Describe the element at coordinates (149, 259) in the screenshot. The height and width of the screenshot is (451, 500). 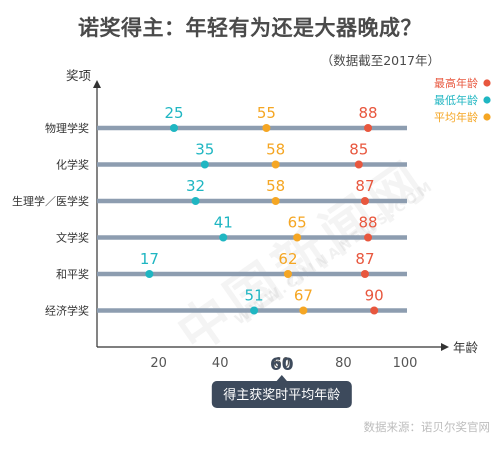
I see `data-label-min: 17` at that location.